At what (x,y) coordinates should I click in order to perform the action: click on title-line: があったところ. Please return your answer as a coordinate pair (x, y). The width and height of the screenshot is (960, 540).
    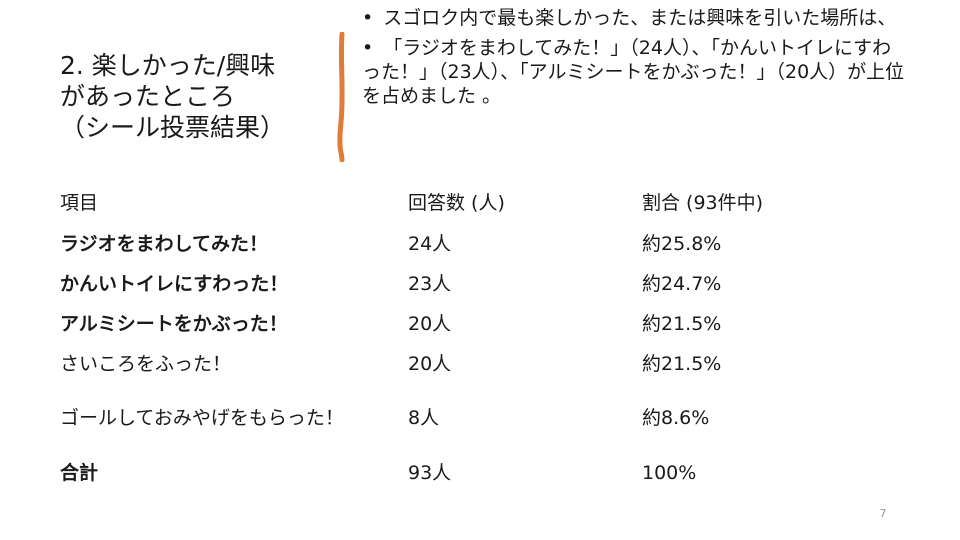
    Looking at the image, I should click on (148, 96).